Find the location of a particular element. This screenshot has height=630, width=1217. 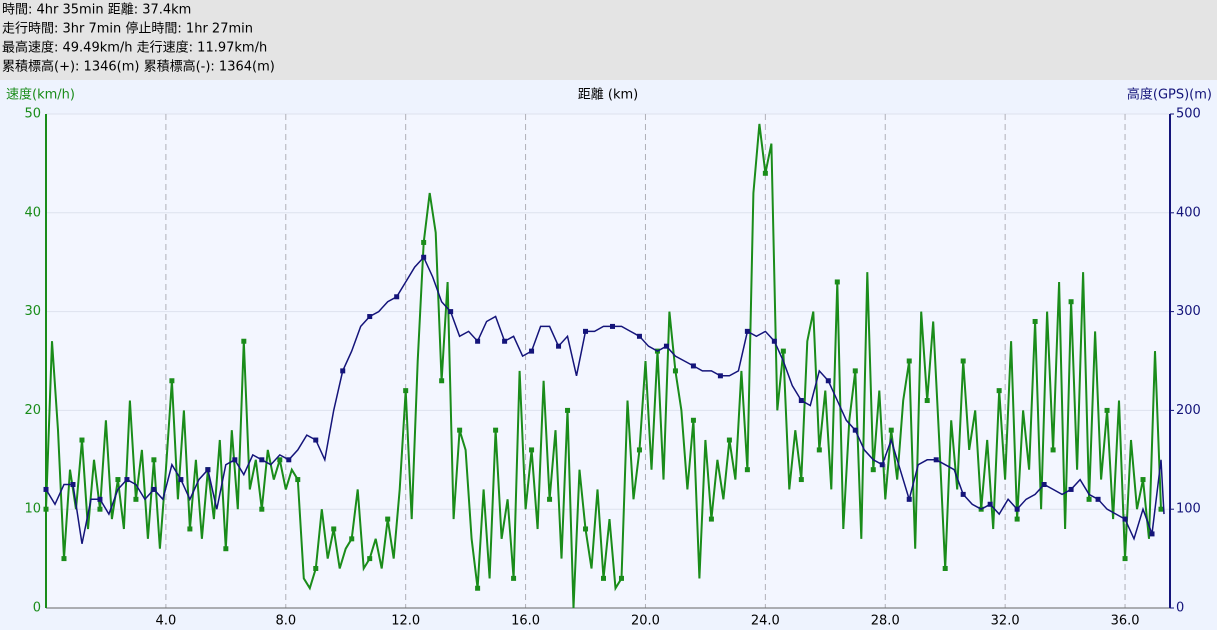

x-axis-title: 距離 (km) is located at coordinates (608, 95).